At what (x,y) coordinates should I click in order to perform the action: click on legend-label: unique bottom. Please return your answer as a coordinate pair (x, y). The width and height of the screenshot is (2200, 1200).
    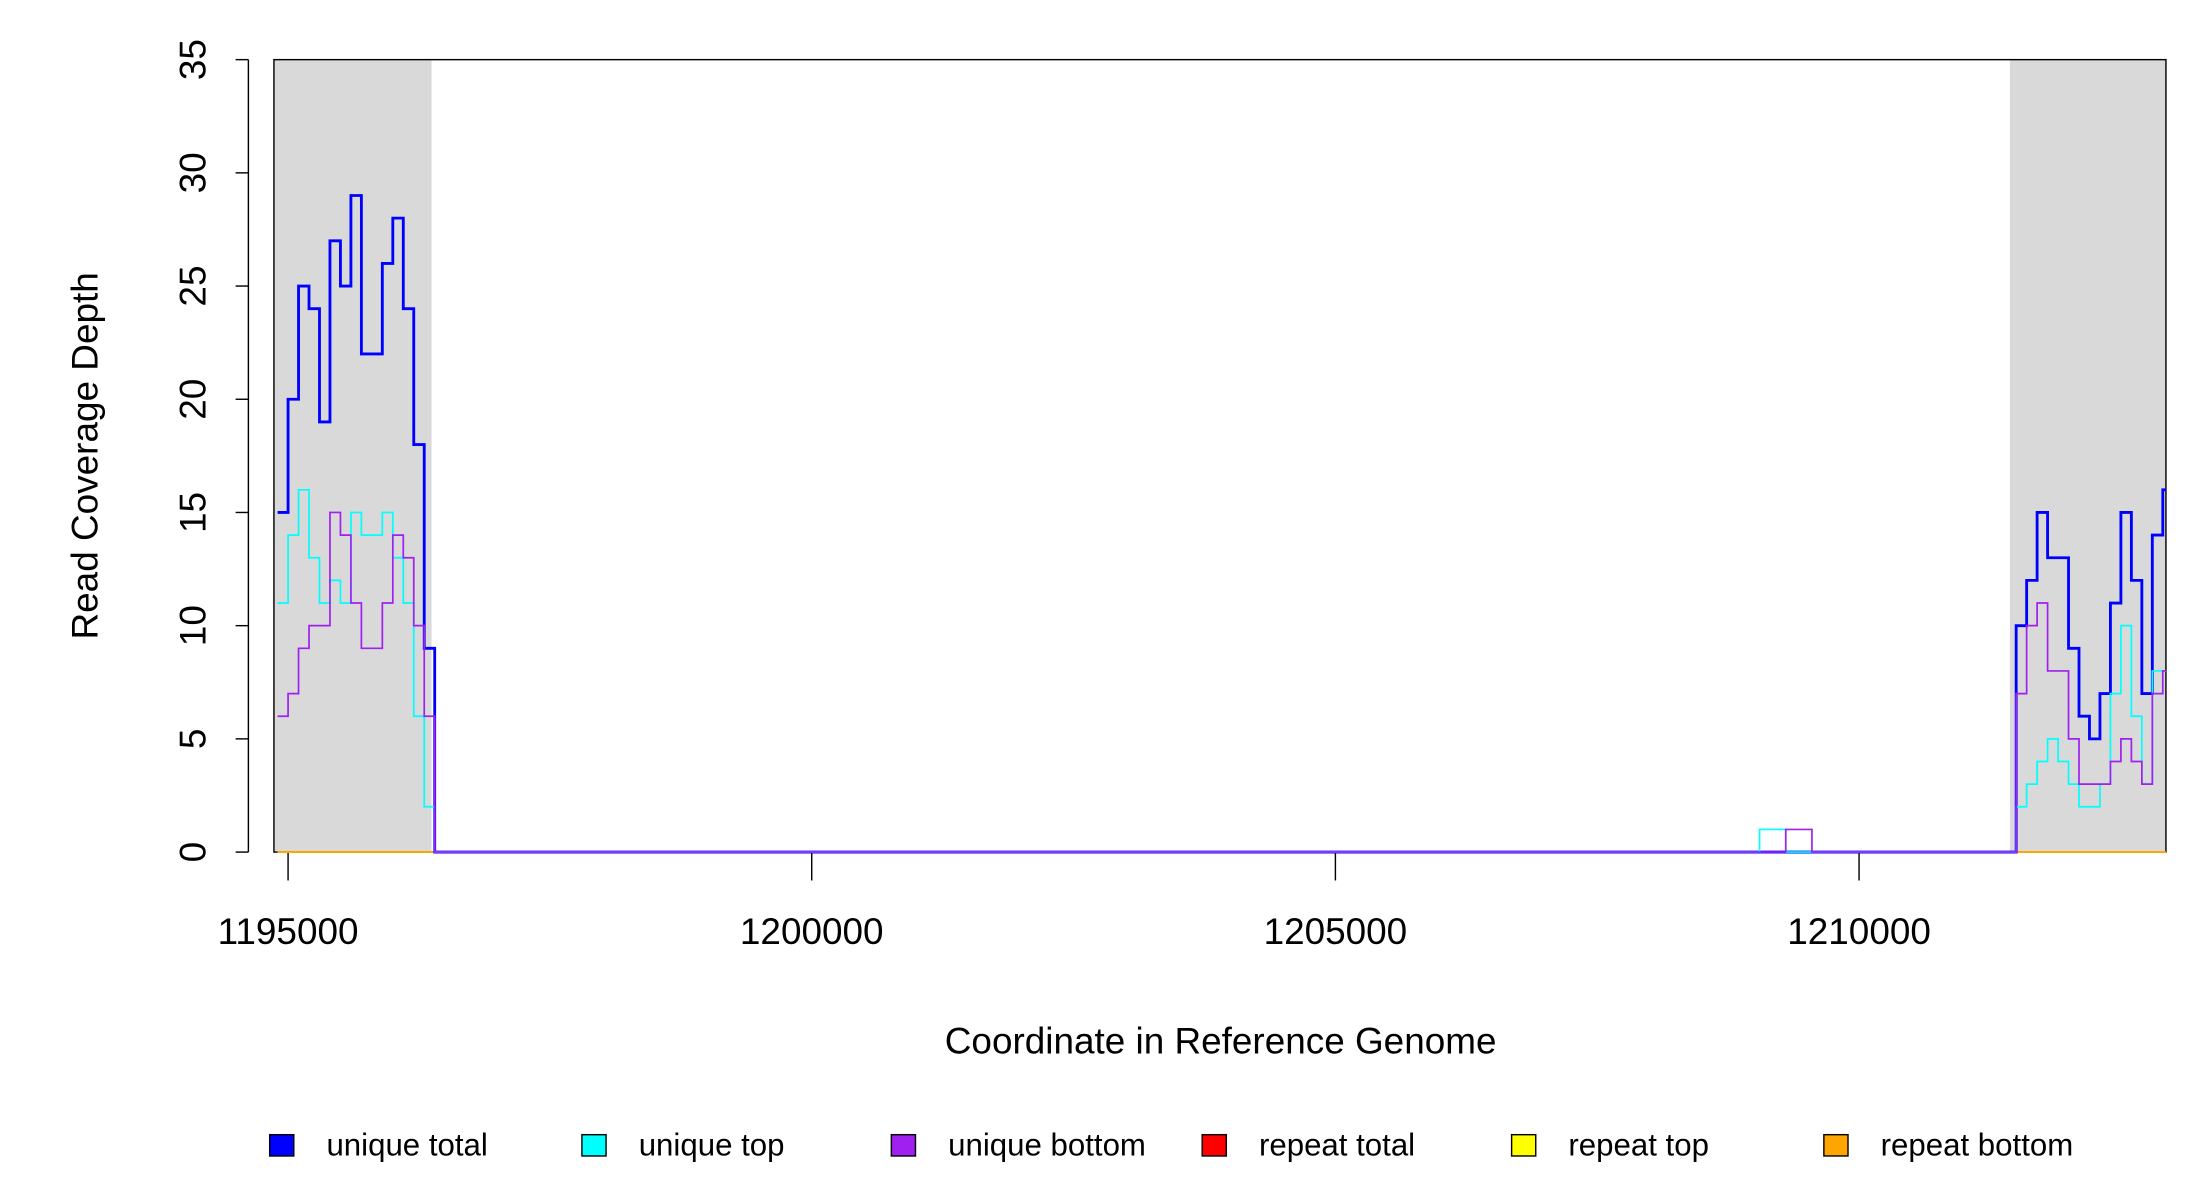
    Looking at the image, I should click on (1047, 1145).